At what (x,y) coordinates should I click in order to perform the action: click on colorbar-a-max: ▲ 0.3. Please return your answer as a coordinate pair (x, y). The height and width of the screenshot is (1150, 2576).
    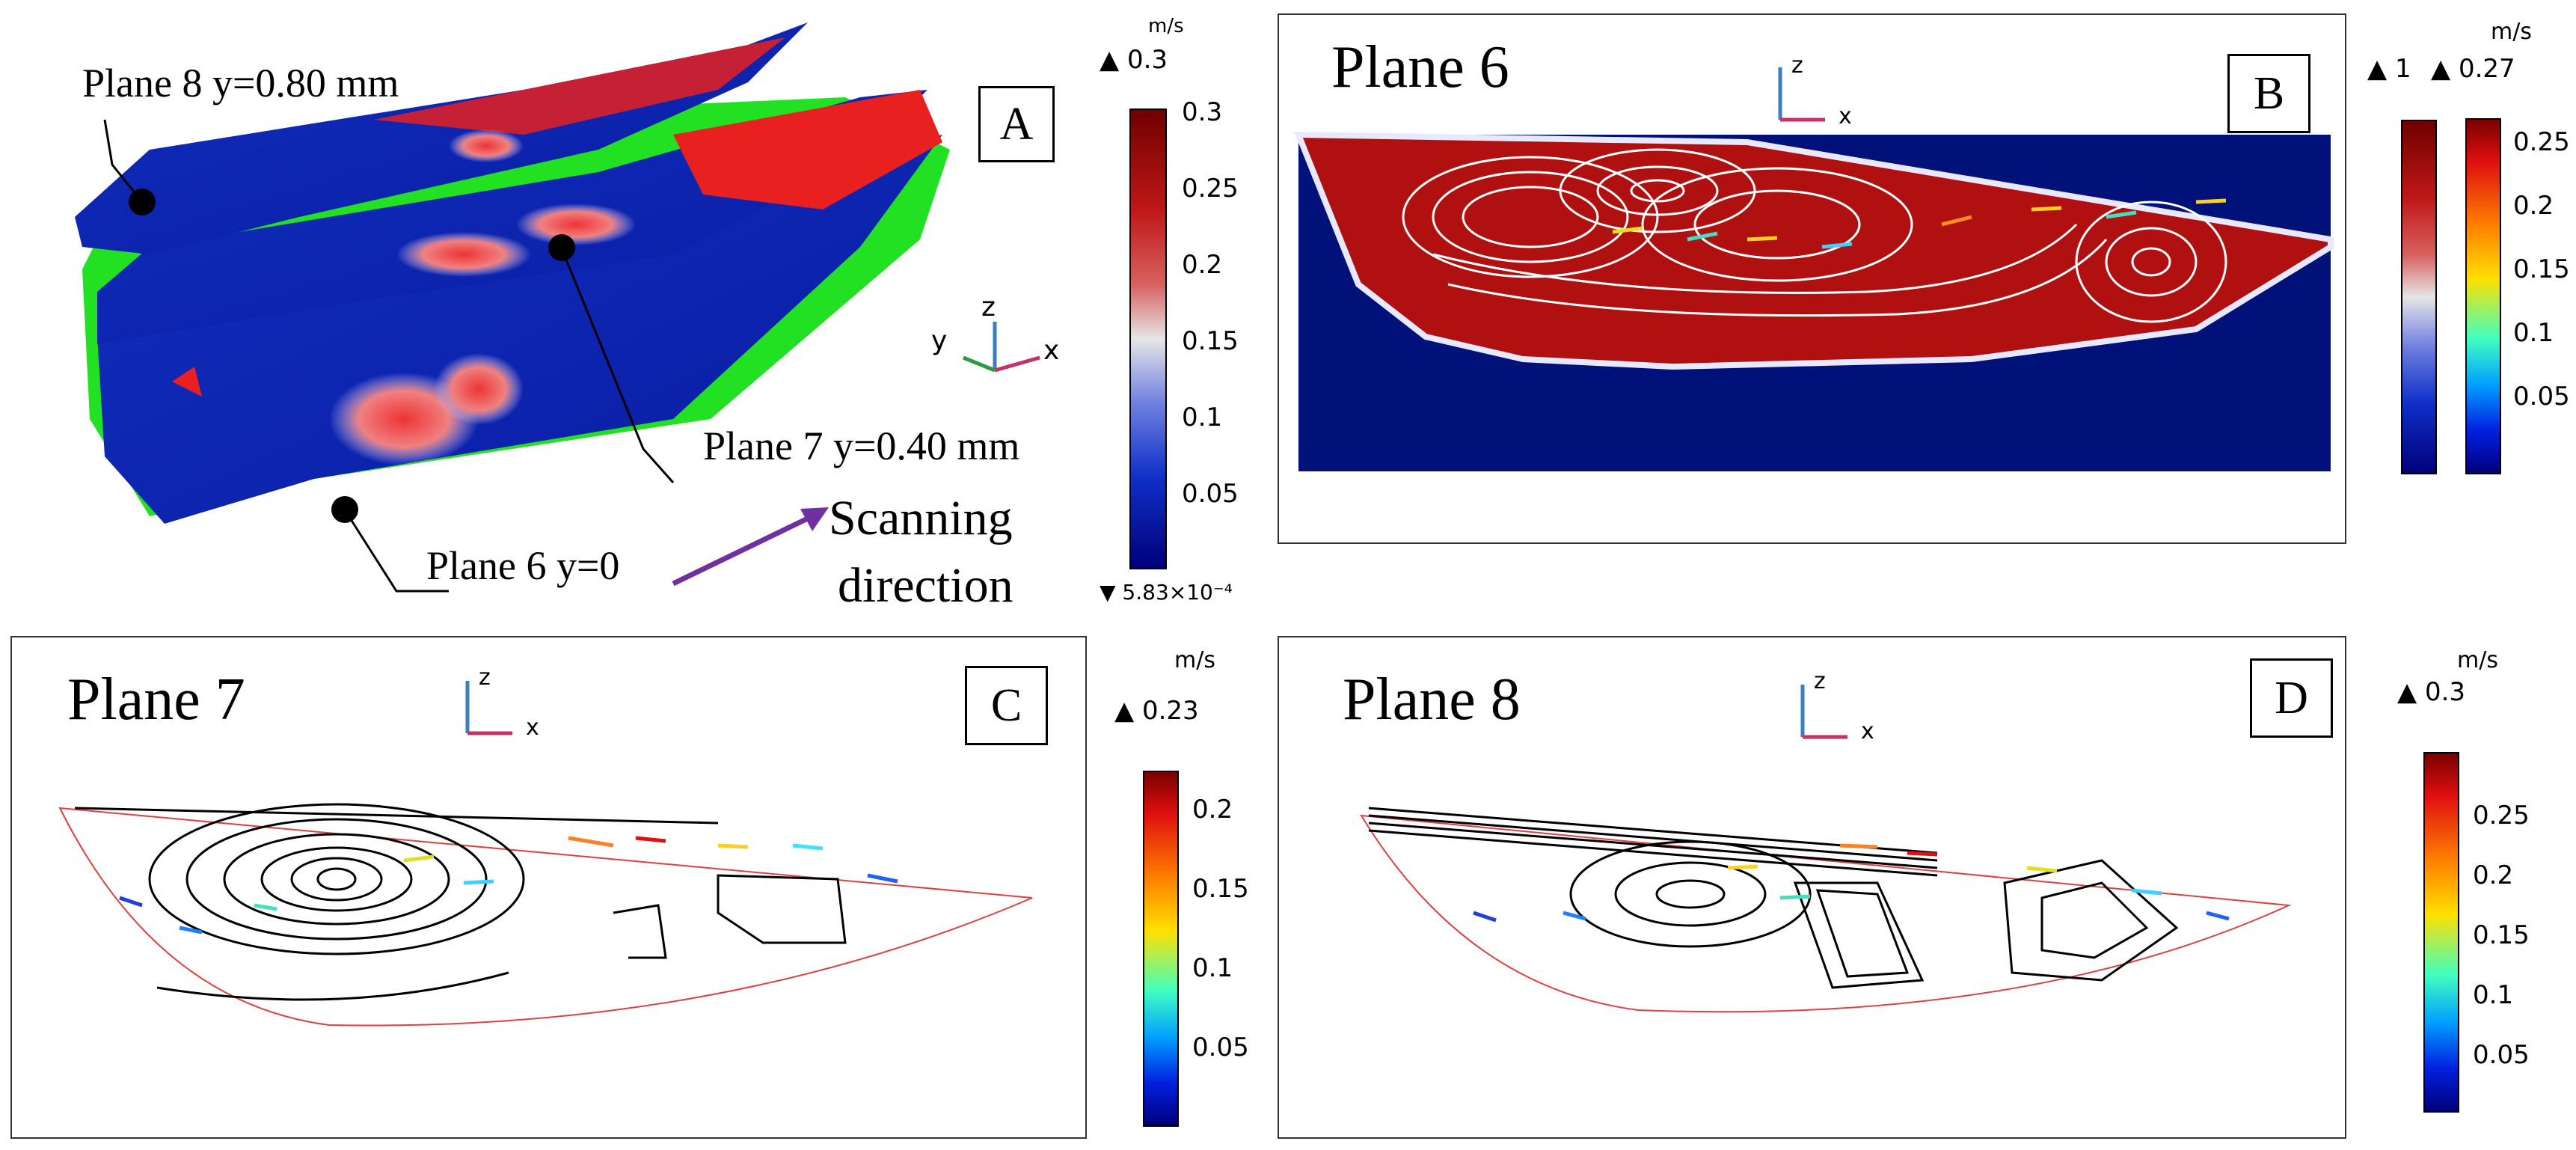
    Looking at the image, I should click on (1134, 60).